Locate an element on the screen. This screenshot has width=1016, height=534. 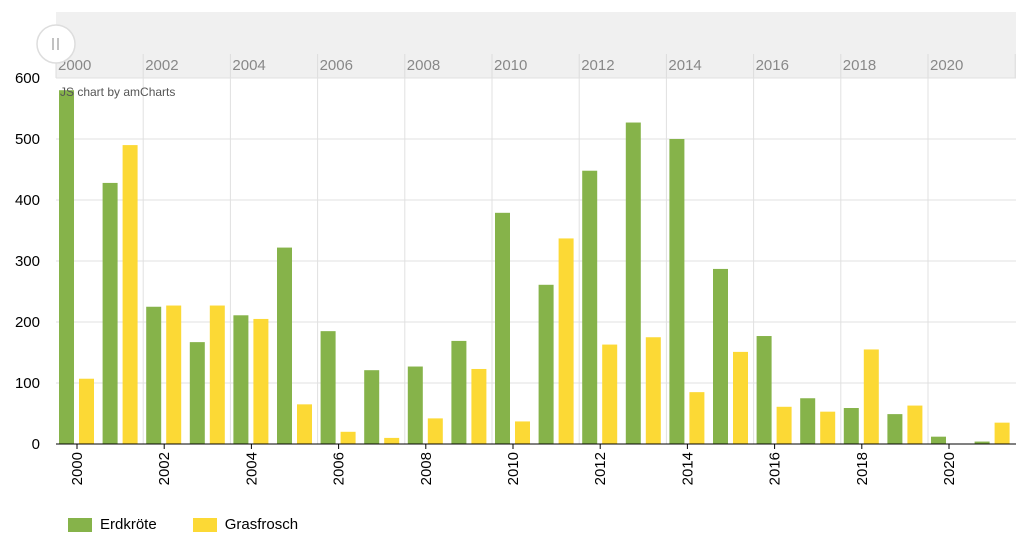
bar-erdkroete-2020 is located at coordinates (938, 440).